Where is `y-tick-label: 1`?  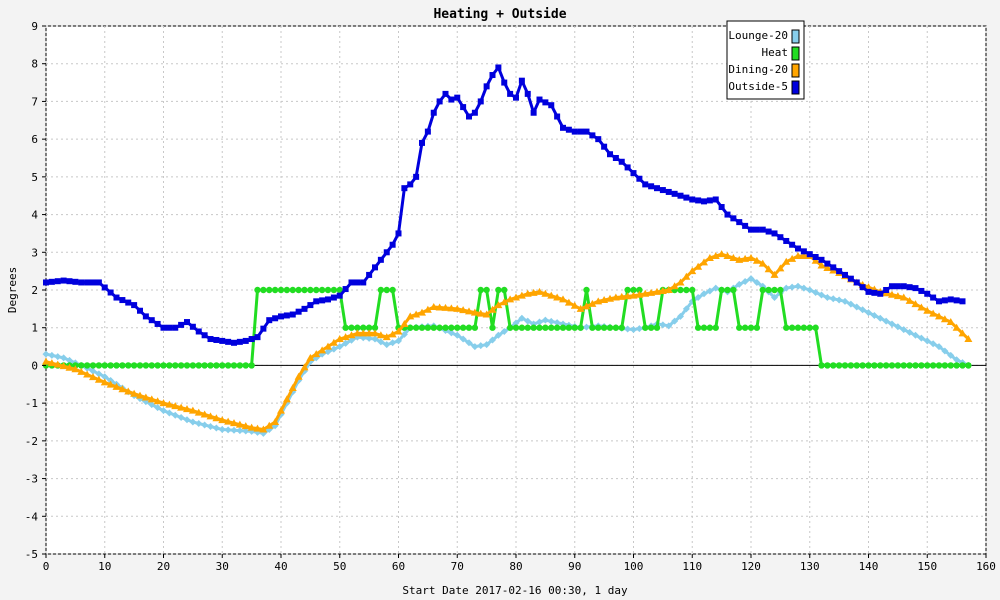
y-tick-label: 1 is located at coordinates (34, 328).